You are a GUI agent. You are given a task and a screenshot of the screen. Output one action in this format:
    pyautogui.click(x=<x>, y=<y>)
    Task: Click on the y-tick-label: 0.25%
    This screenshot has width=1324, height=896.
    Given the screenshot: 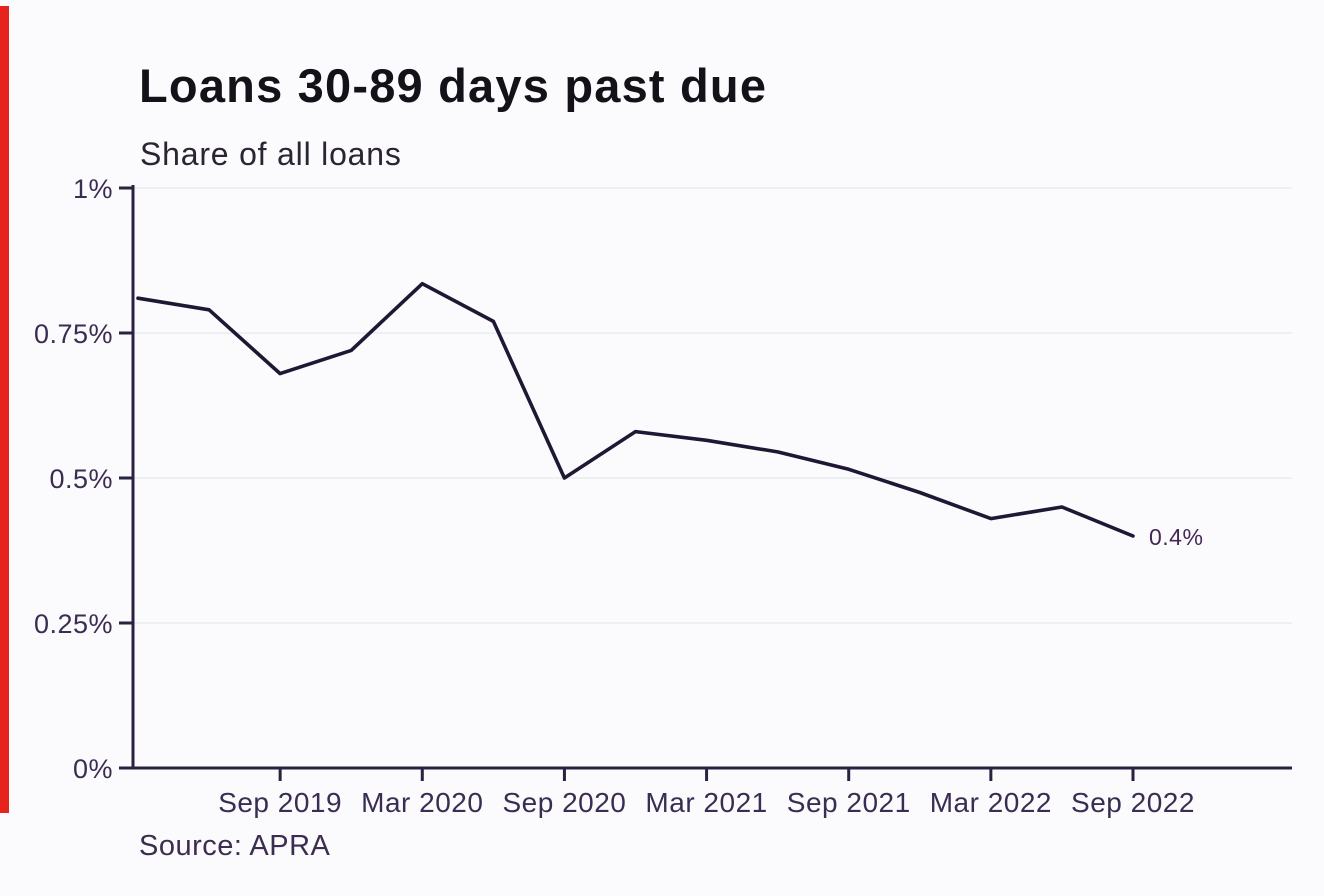 What is the action you would take?
    pyautogui.click(x=73, y=624)
    